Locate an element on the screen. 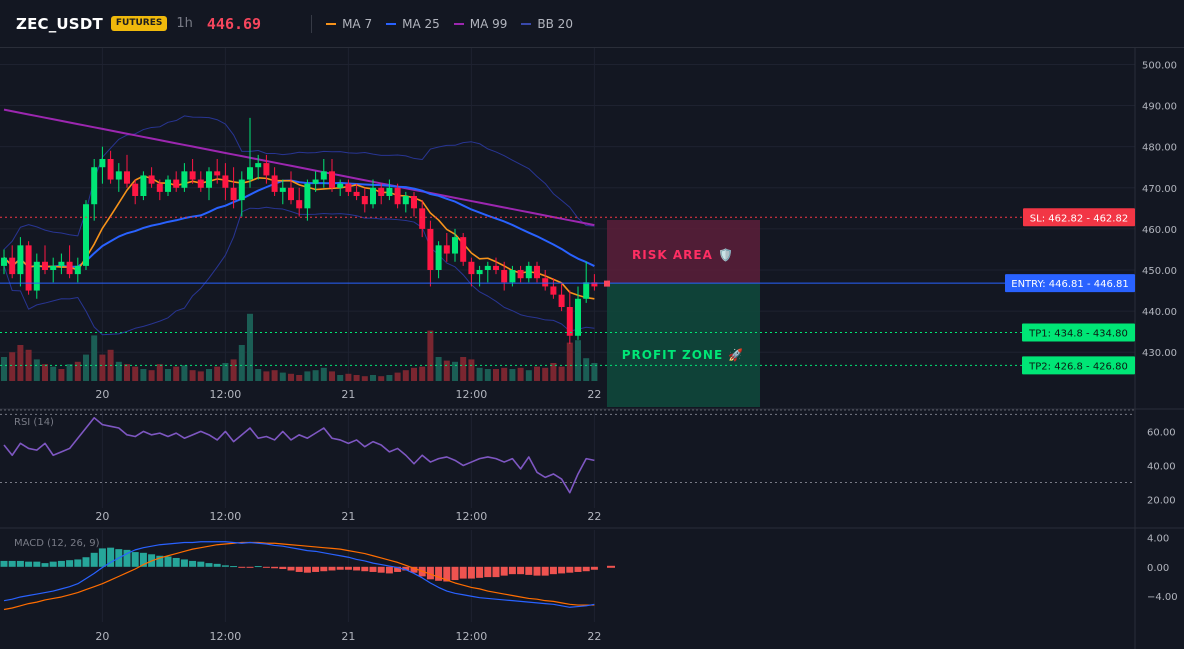 This screenshot has height=649, width=1184. macd-tick-label: 0.00 is located at coordinates (1158, 568).